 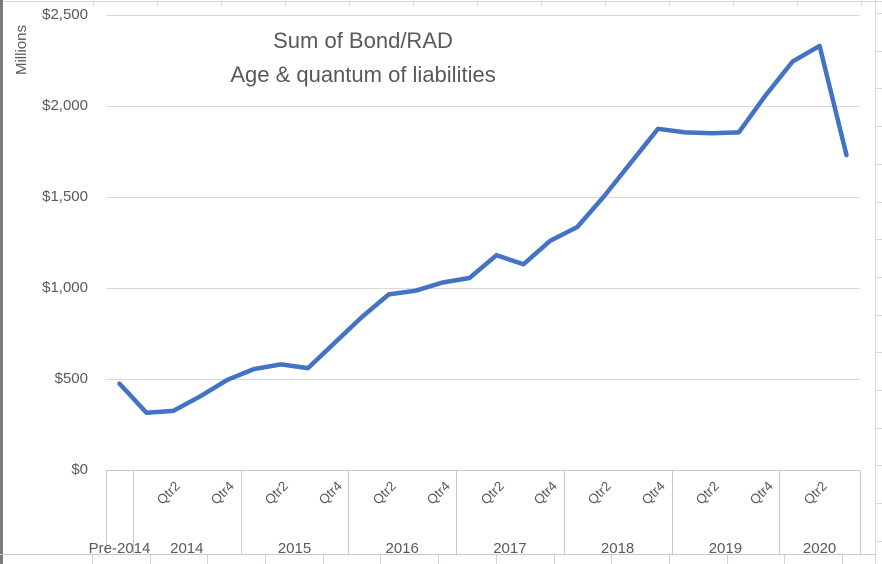 What do you see at coordinates (119, 548) in the screenshot?
I see `x-axis-year-label: Pre-2014` at bounding box center [119, 548].